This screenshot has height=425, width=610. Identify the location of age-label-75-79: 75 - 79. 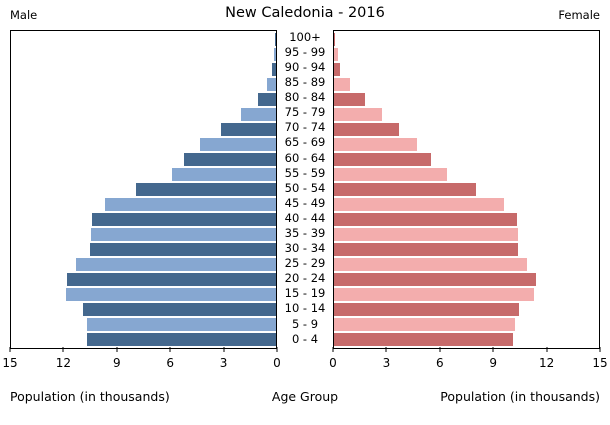
(305, 112).